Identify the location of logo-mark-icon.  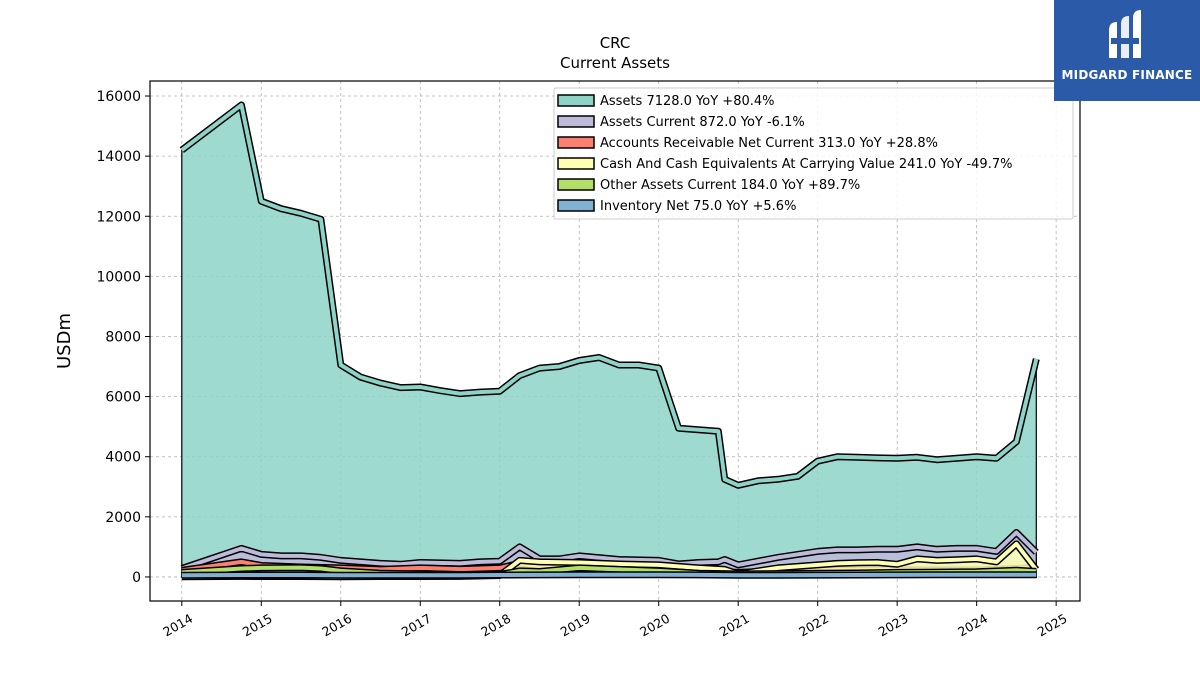
(1125, 34).